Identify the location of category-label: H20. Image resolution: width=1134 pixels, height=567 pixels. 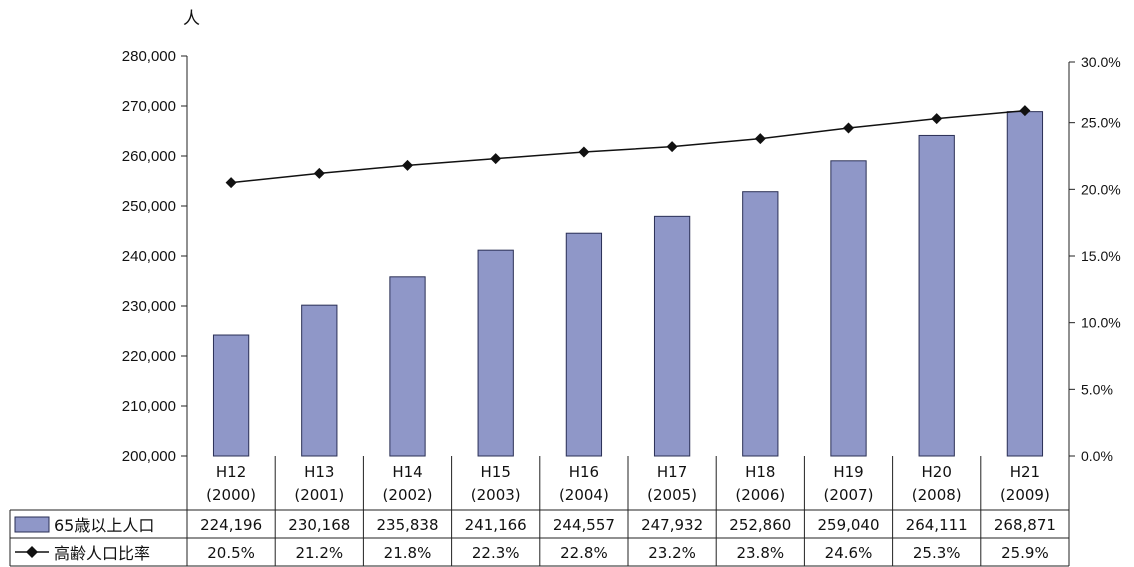
(937, 472).